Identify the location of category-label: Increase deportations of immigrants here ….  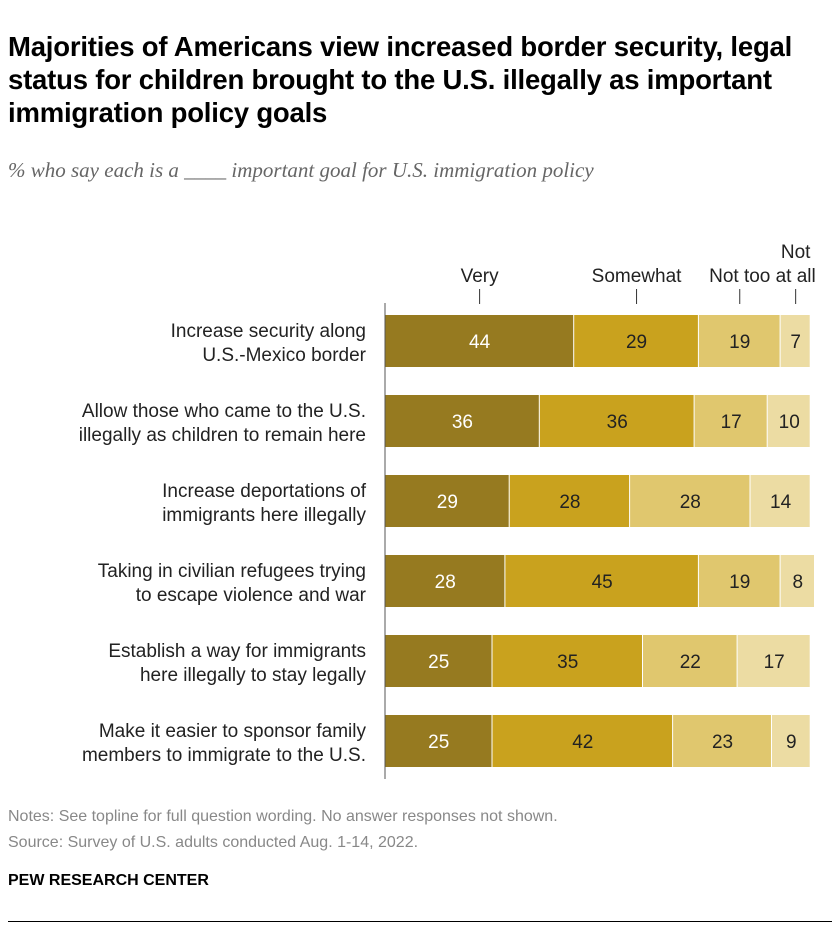
(264, 503).